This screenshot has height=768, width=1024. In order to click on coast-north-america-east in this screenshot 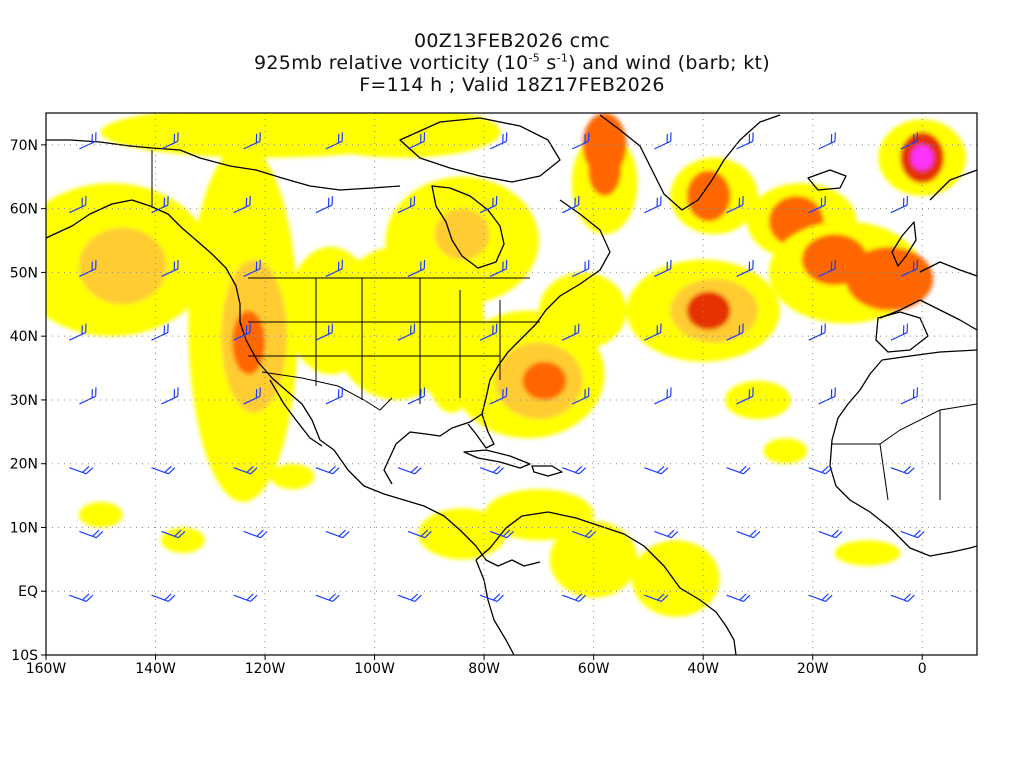, I will do `click(497, 342)`.